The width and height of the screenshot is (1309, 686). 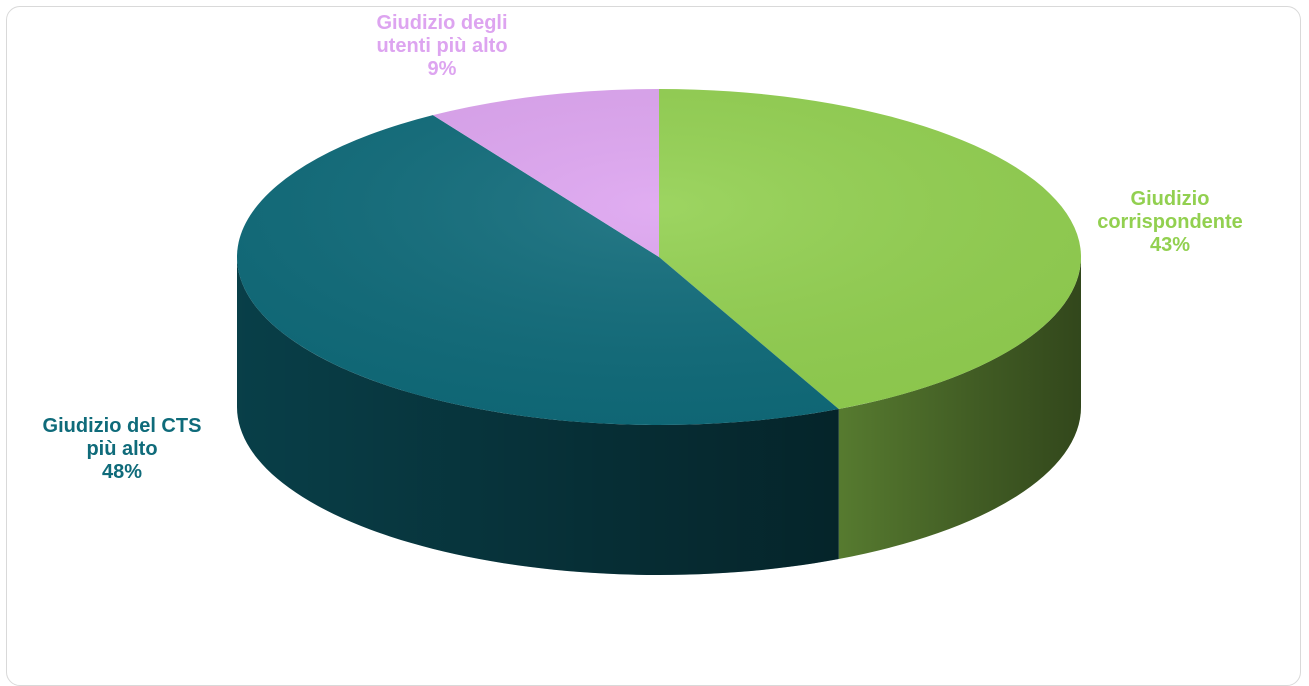 I want to click on slice-label-line: Giudizio degli, so click(x=442, y=23).